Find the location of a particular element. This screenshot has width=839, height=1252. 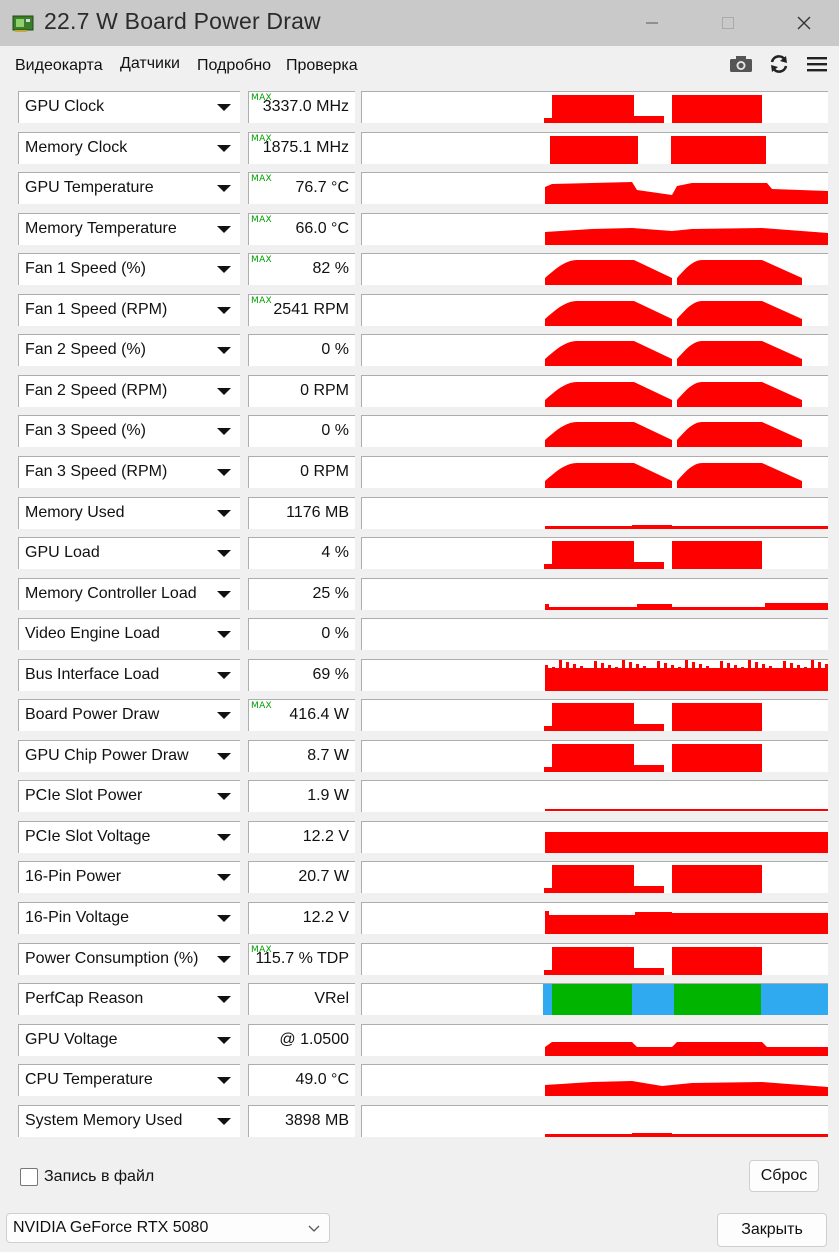

sensor-name: Video Engine Load is located at coordinates (92, 634).